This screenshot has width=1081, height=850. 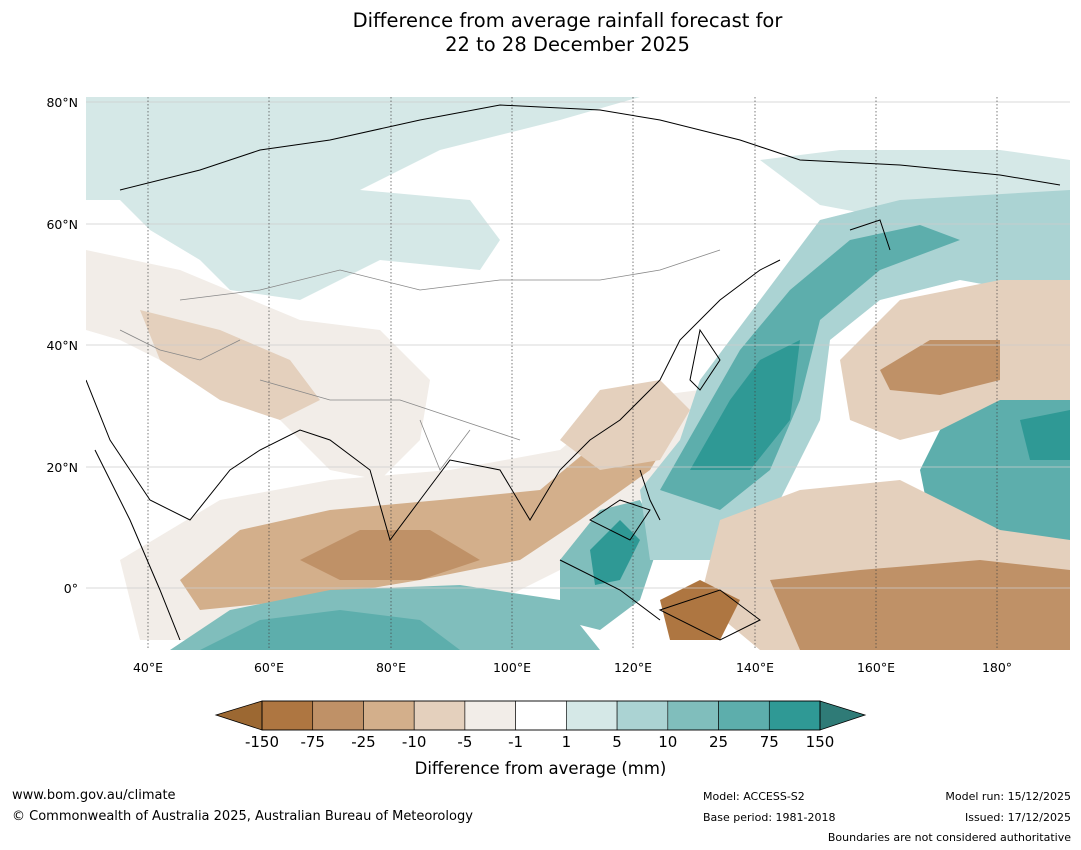 I want to click on colorbar, so click(x=540, y=715).